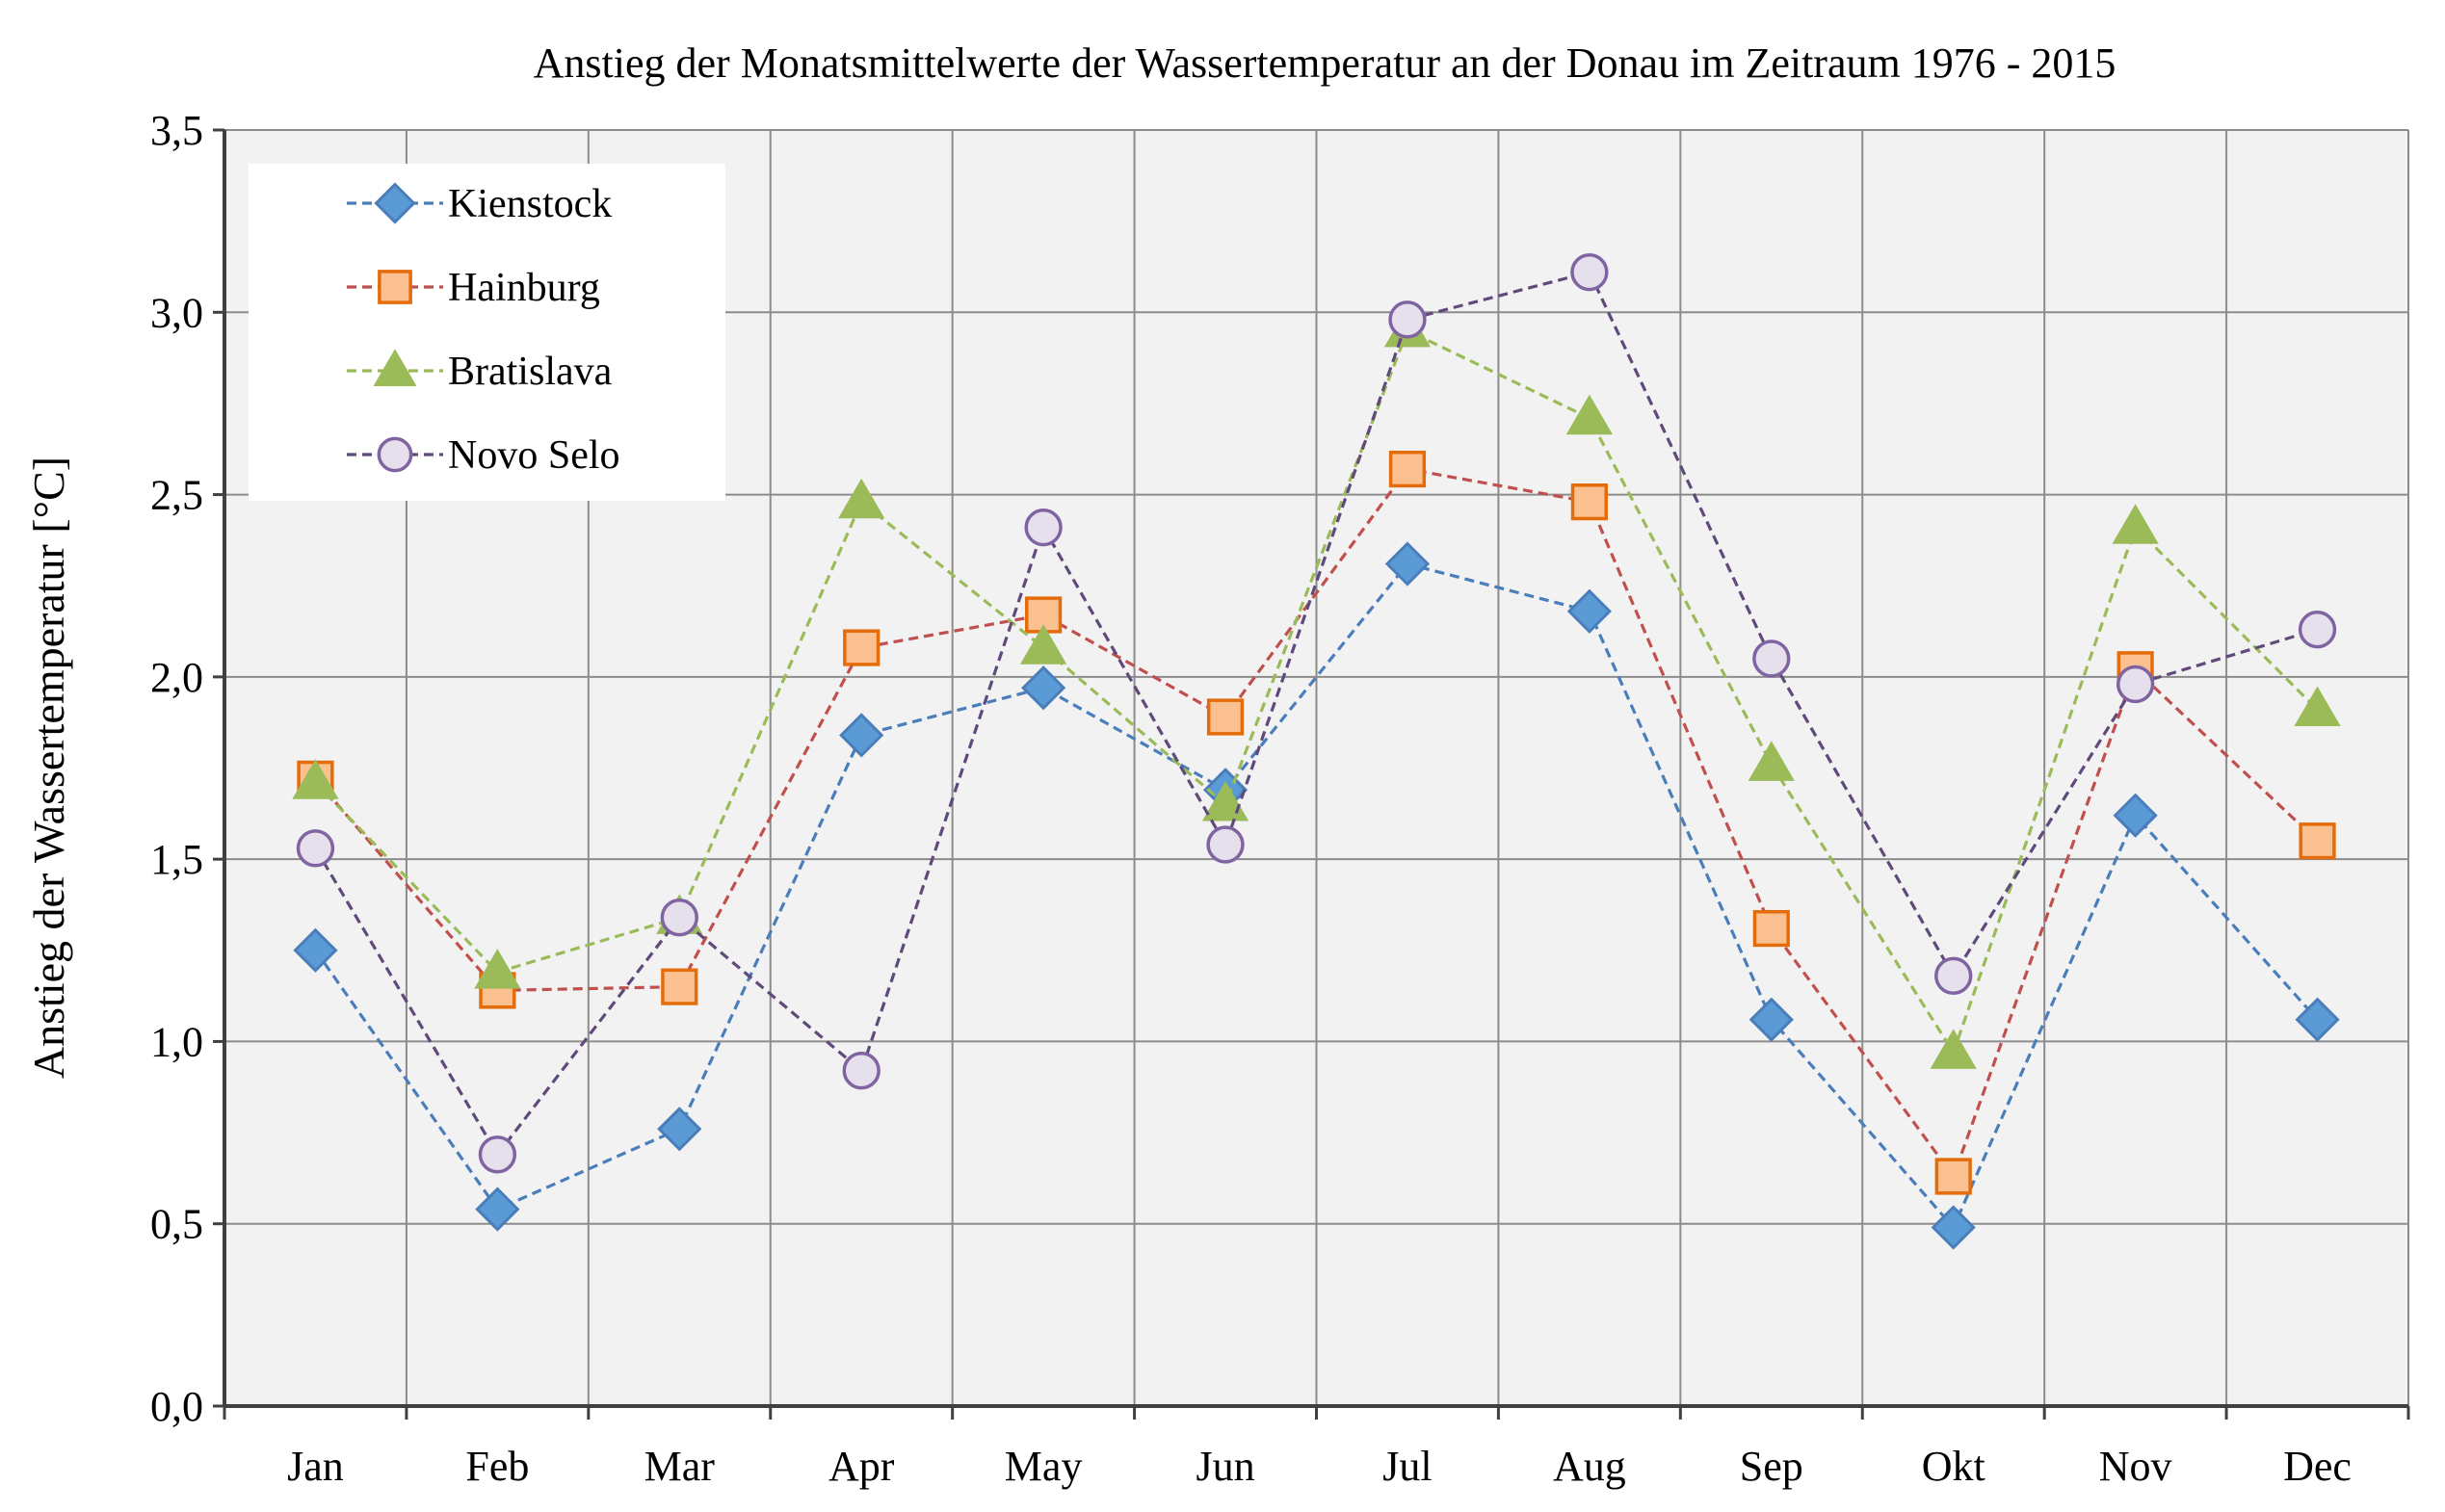 The image size is (2445, 1512). What do you see at coordinates (2317, 1466) in the screenshot?
I see `x-tick-label: Dec` at bounding box center [2317, 1466].